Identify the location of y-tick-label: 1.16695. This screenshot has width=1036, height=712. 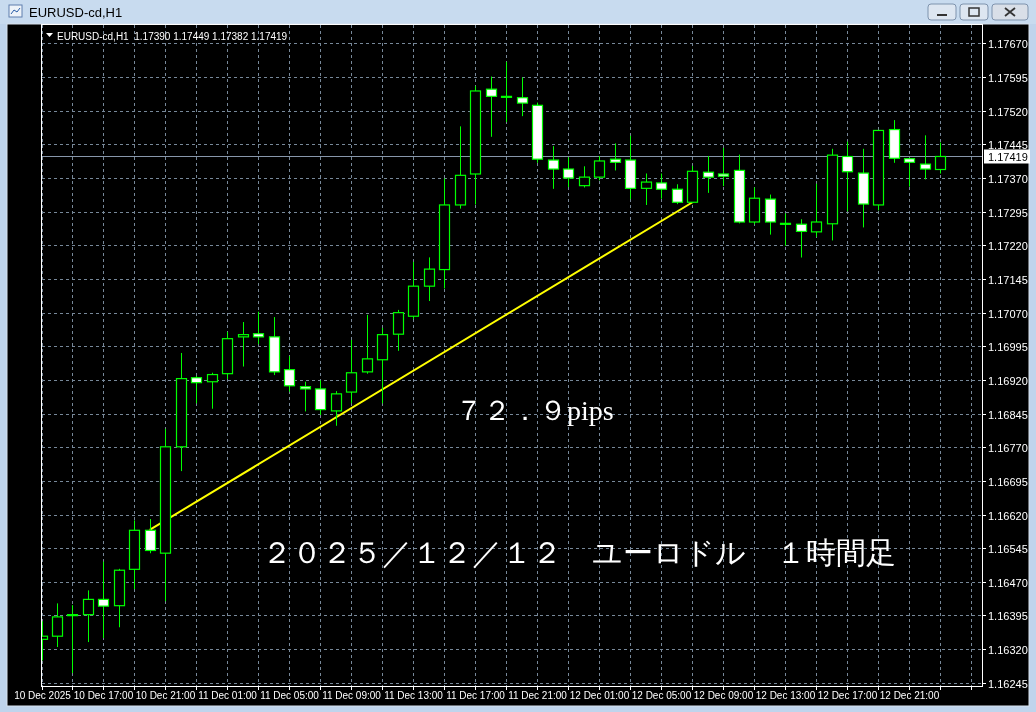
(1008, 481).